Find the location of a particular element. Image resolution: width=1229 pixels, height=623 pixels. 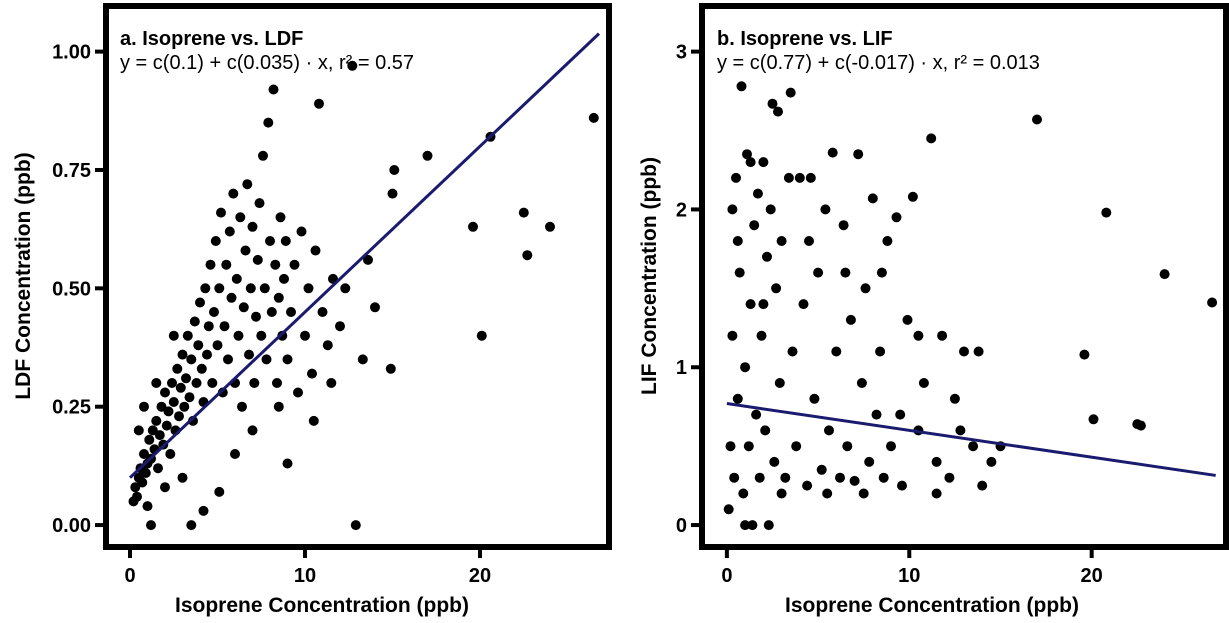

y-ticks-b: 0 1 2 3 is located at coordinates (689, 289).